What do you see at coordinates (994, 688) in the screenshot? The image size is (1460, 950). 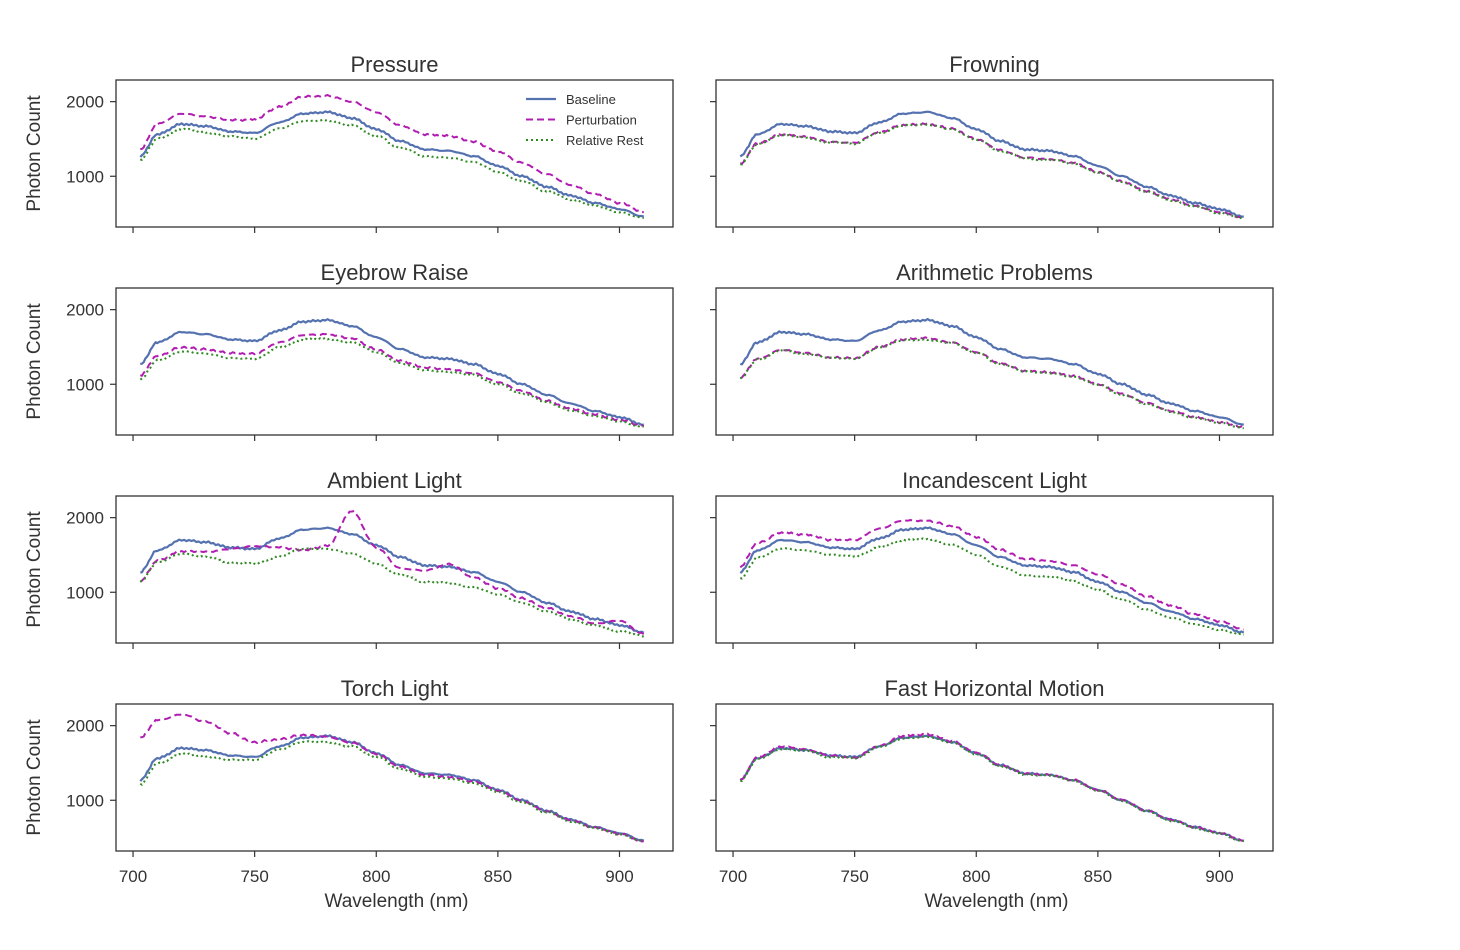 I see `subplot-title: Fast Horizontal Motion` at bounding box center [994, 688].